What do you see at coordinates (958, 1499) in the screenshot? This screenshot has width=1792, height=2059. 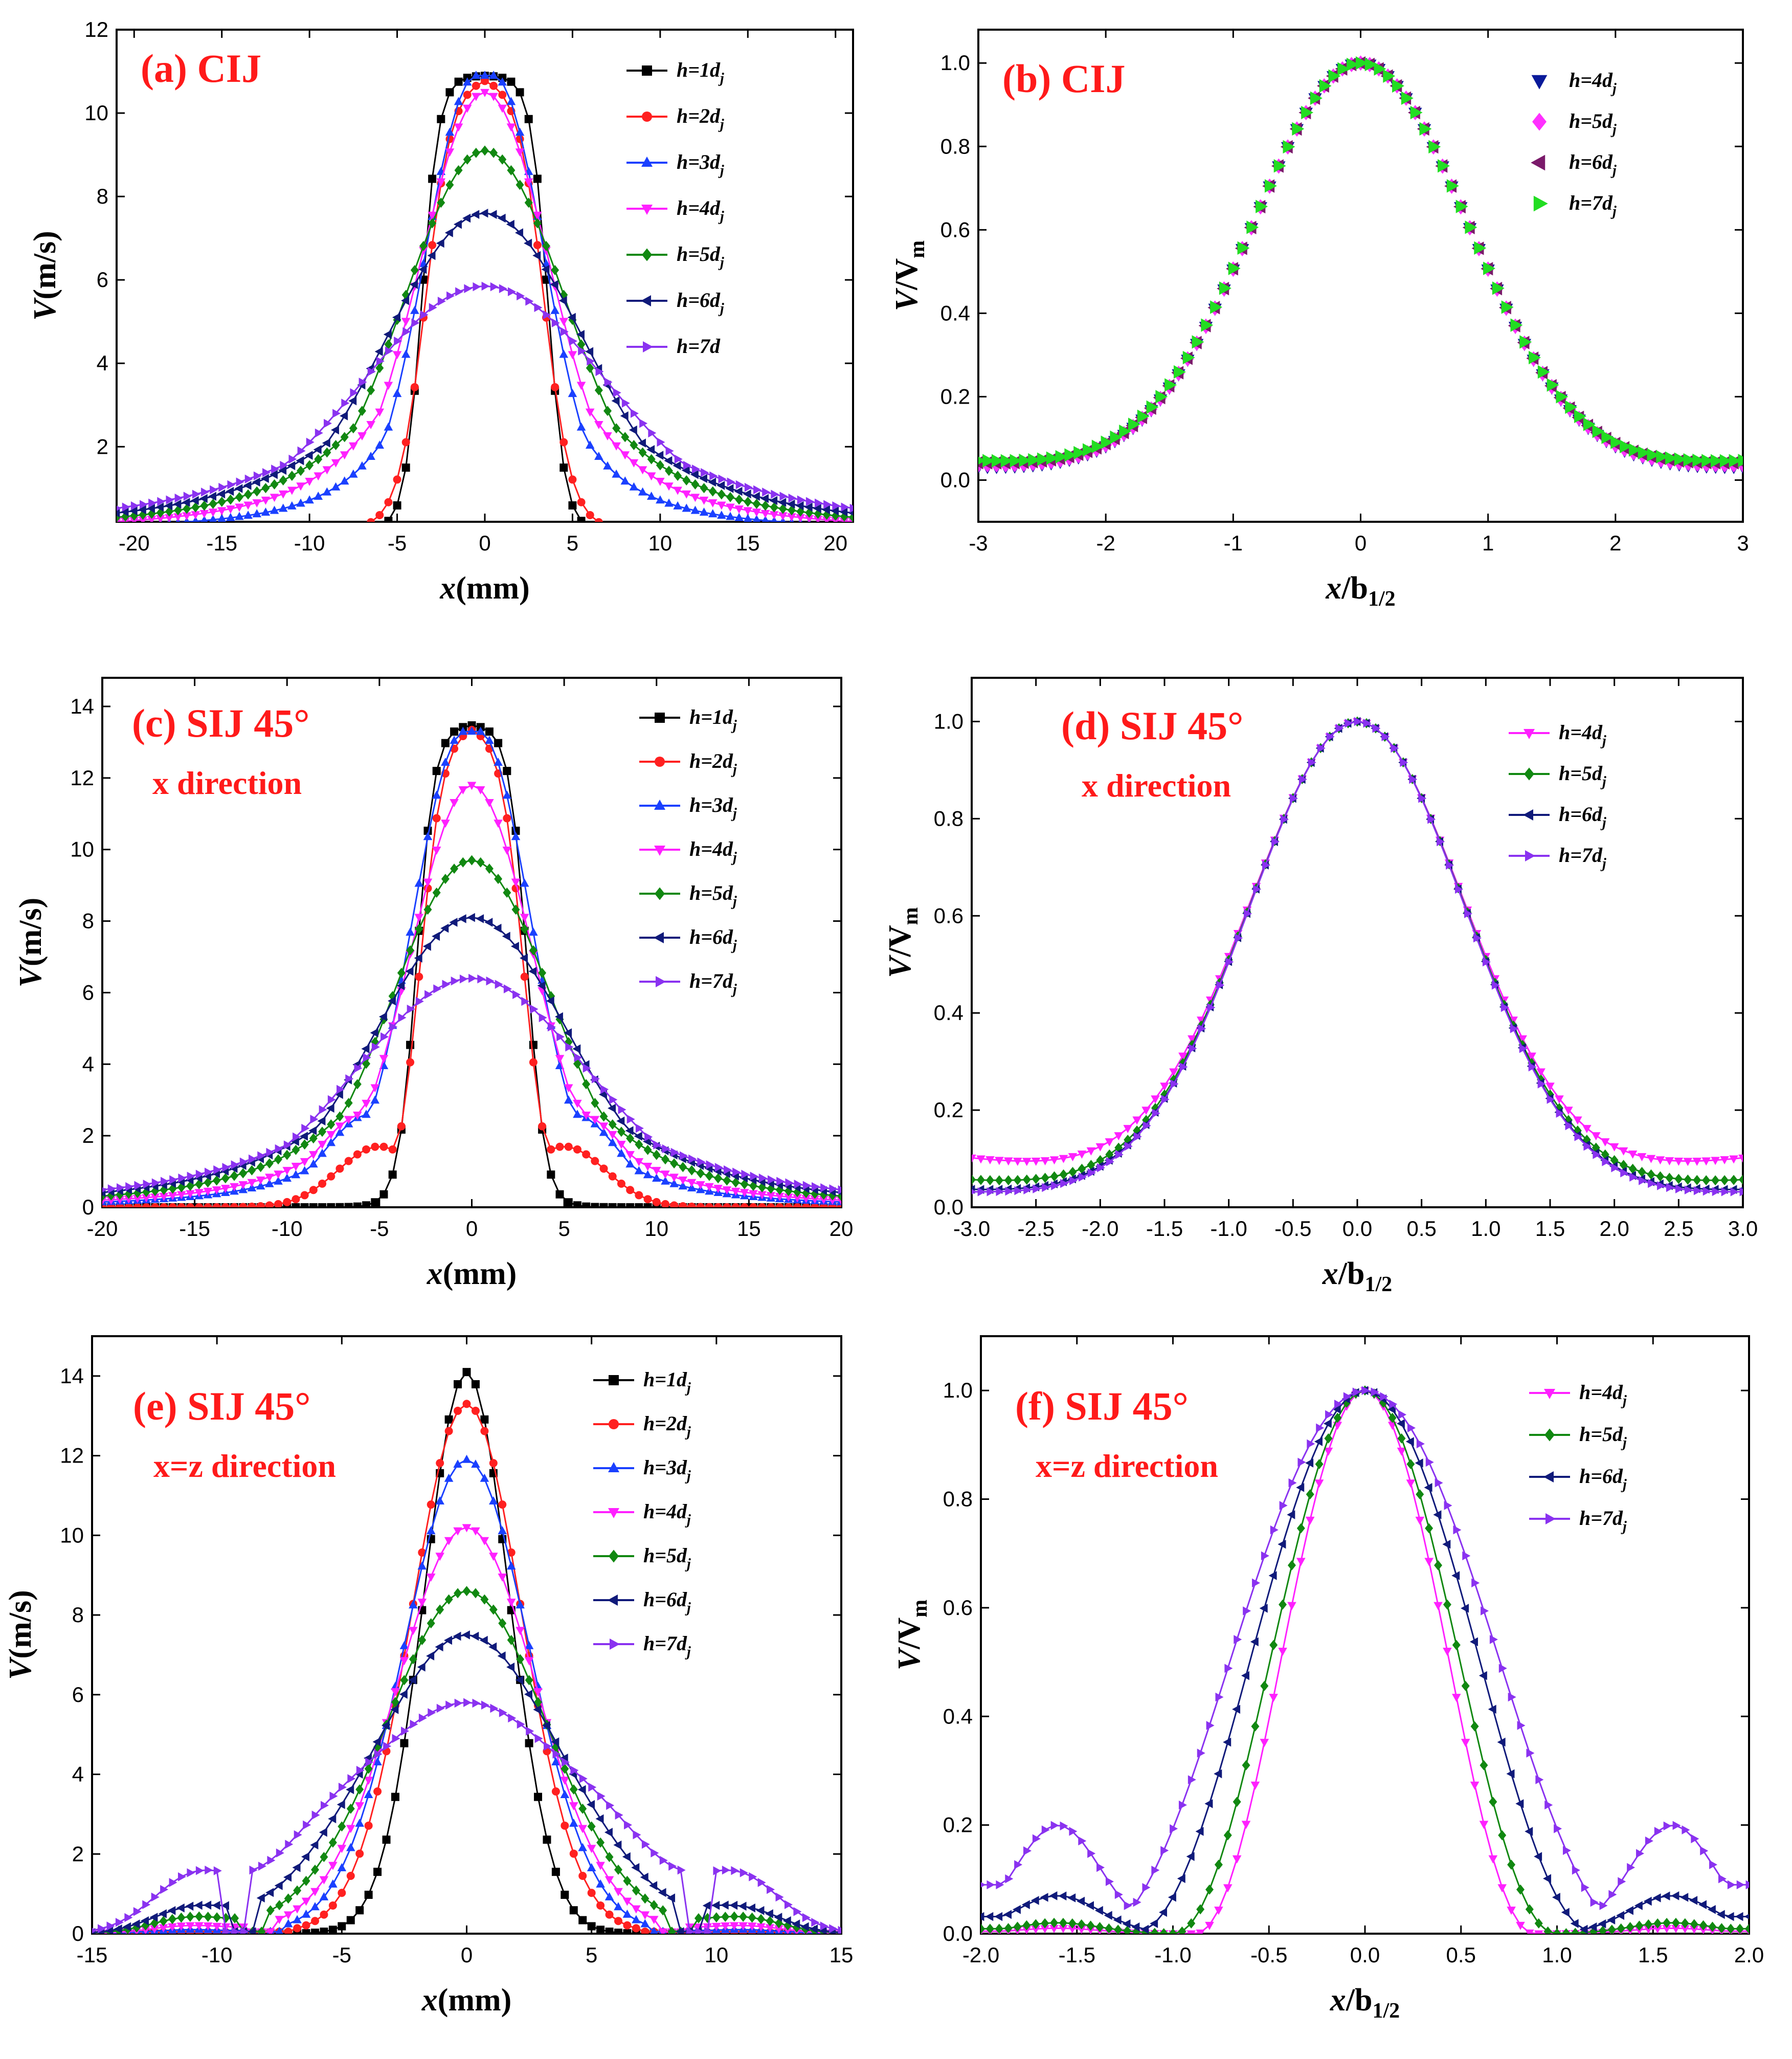 I see `y-tick-label: 0.8` at bounding box center [958, 1499].